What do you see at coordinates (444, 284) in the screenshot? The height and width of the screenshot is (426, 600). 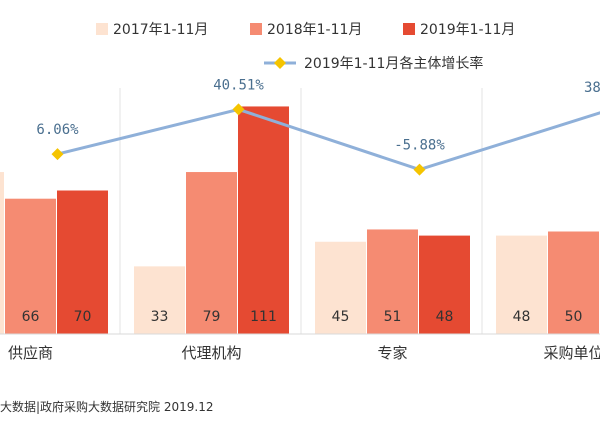 I see `bar-专家-2` at bounding box center [444, 284].